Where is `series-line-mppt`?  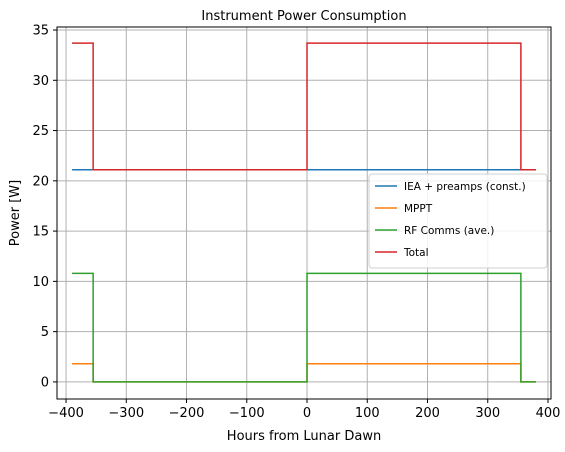 series-line-mppt is located at coordinates (304, 373).